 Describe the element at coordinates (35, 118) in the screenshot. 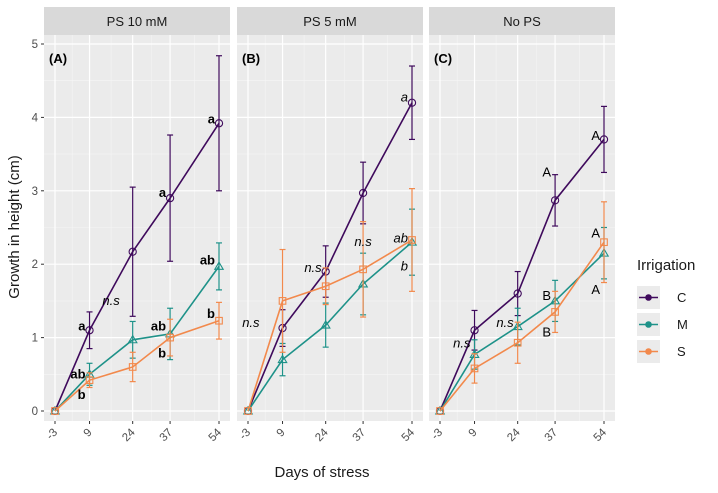

I see `y-tick-label: 4` at that location.